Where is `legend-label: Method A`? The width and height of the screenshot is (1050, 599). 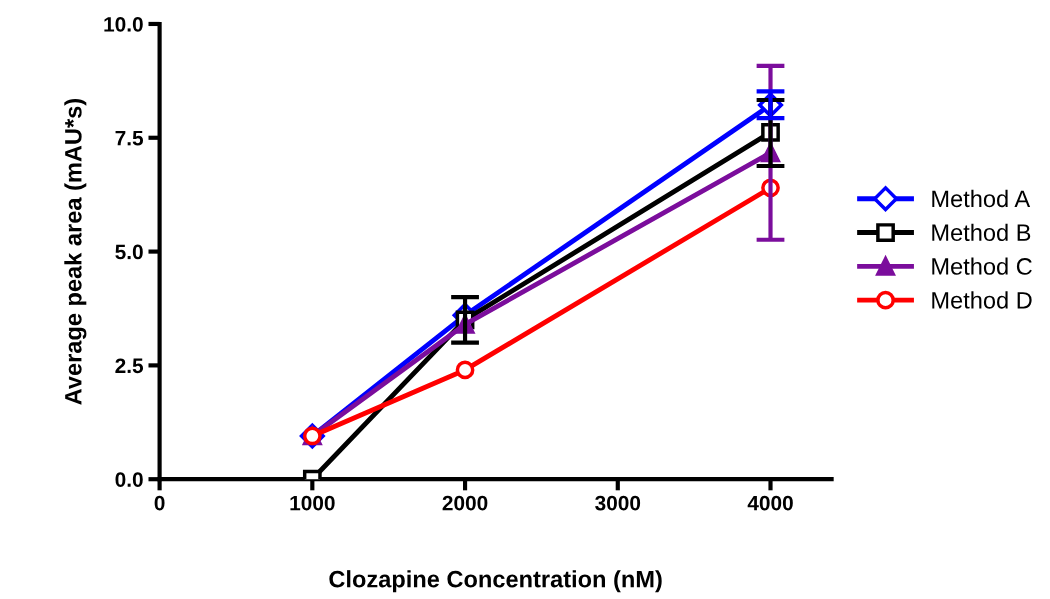
legend-label: Method A is located at coordinates (981, 198).